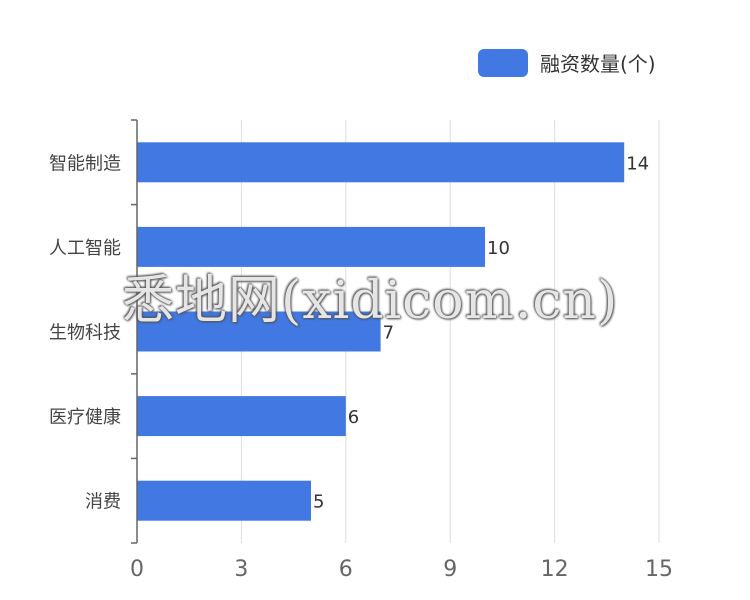 This screenshot has width=750, height=600. I want to click on x-tick-label: 12, so click(555, 569).